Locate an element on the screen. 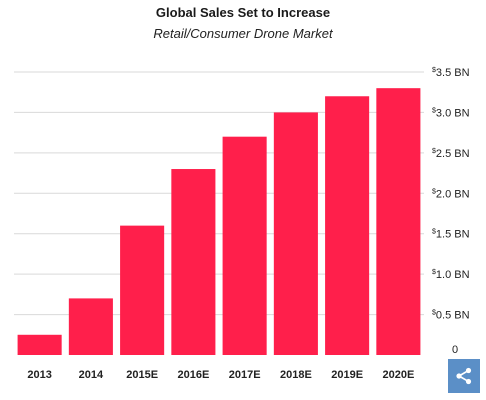 This screenshot has width=486, height=400. x-tick-label: 2018E is located at coordinates (296, 375).